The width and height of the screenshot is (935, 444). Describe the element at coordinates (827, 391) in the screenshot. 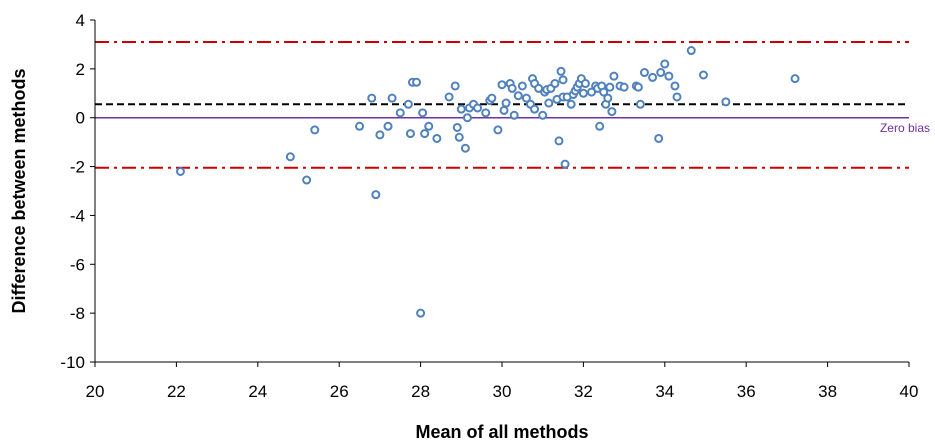

I see `x-tick-label: 38` at that location.